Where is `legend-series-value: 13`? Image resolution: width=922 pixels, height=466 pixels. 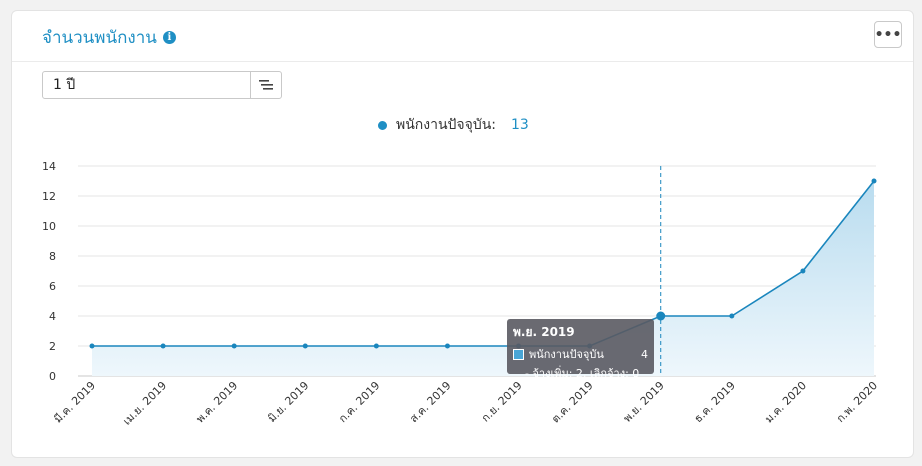
legend-series-value: 13 is located at coordinates (520, 125).